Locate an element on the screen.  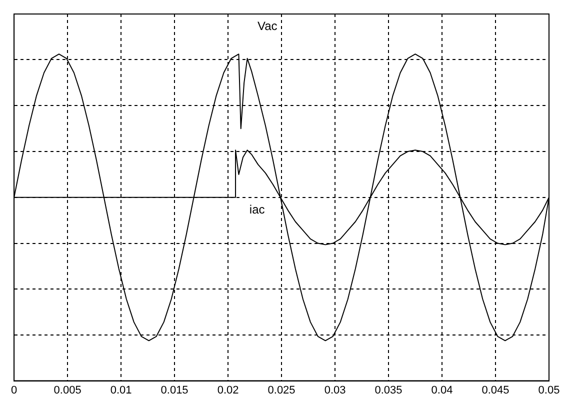
x-tick-label: 0 is located at coordinates (14, 390).